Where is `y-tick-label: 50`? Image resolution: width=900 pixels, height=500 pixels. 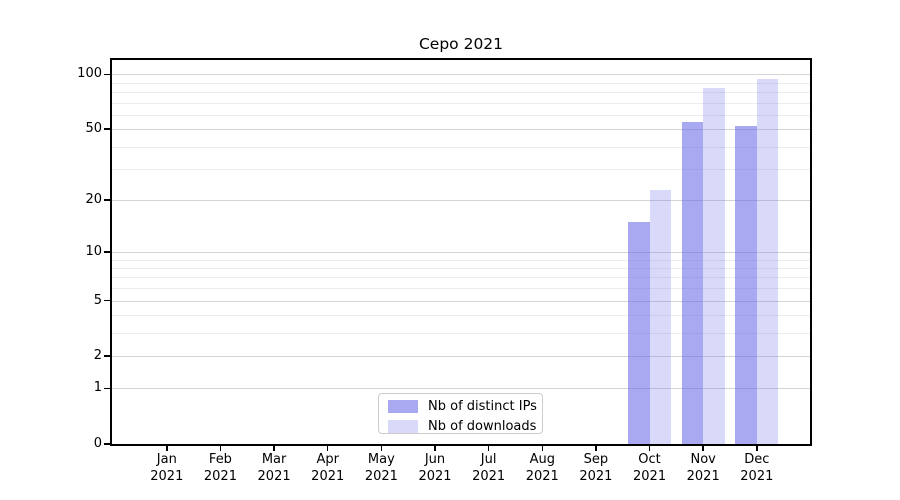
y-tick-label: 50 is located at coordinates (93, 129).